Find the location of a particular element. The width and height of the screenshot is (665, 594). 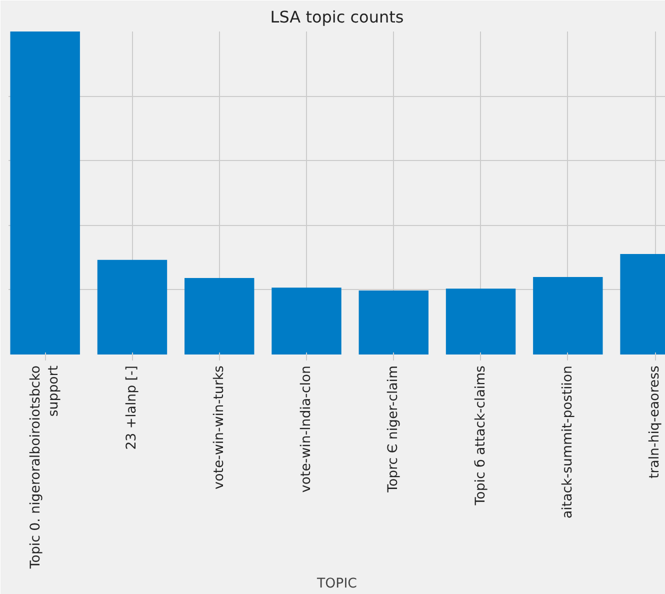

x-tick-label: Toprc Є niger-claim is located at coordinates (394, 429).